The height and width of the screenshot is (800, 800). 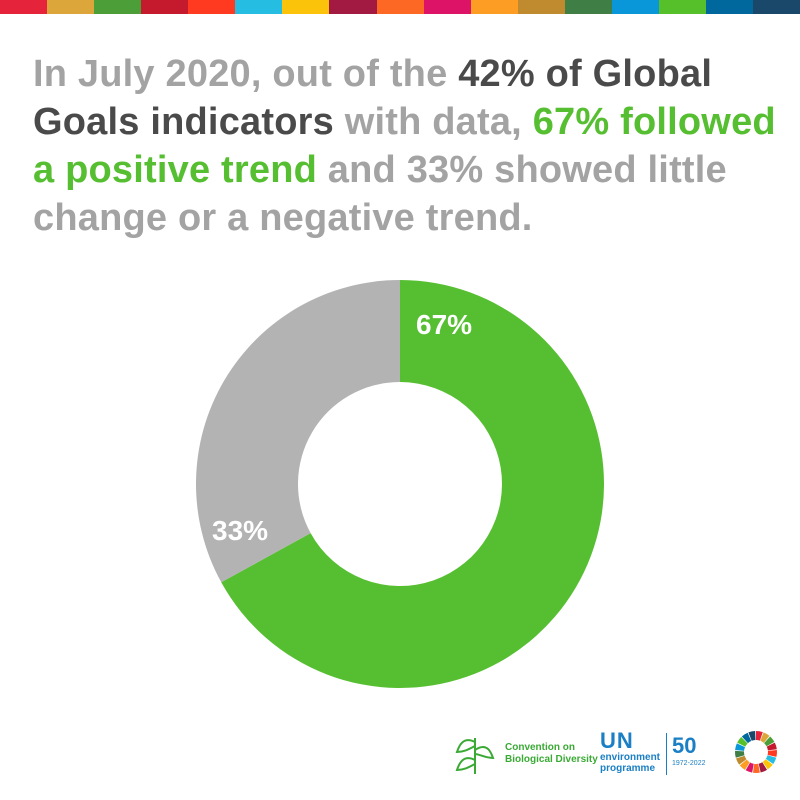 I want to click on headline-part-3: with data,, so click(x=433, y=122).